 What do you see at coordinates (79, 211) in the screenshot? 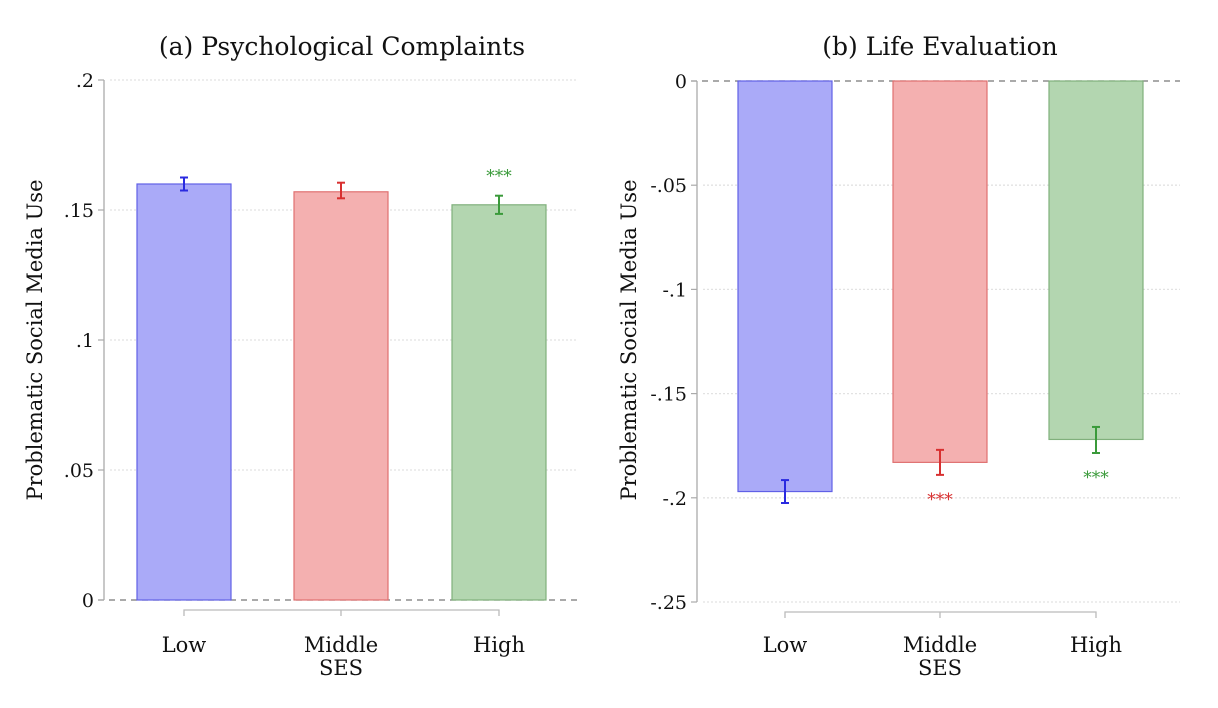
I see `y-tick-label: .15` at bounding box center [79, 211].